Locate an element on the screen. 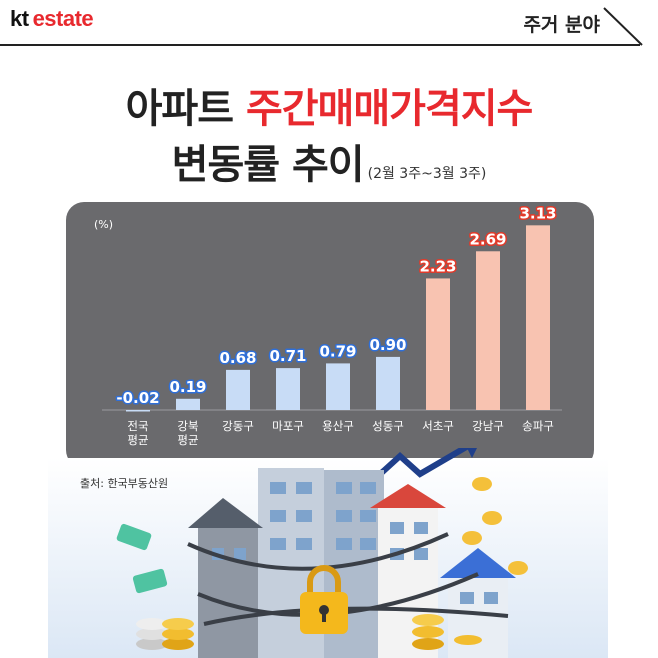 This screenshot has height=658, width=658. rising-arrow-icon is located at coordinates (426, 463).